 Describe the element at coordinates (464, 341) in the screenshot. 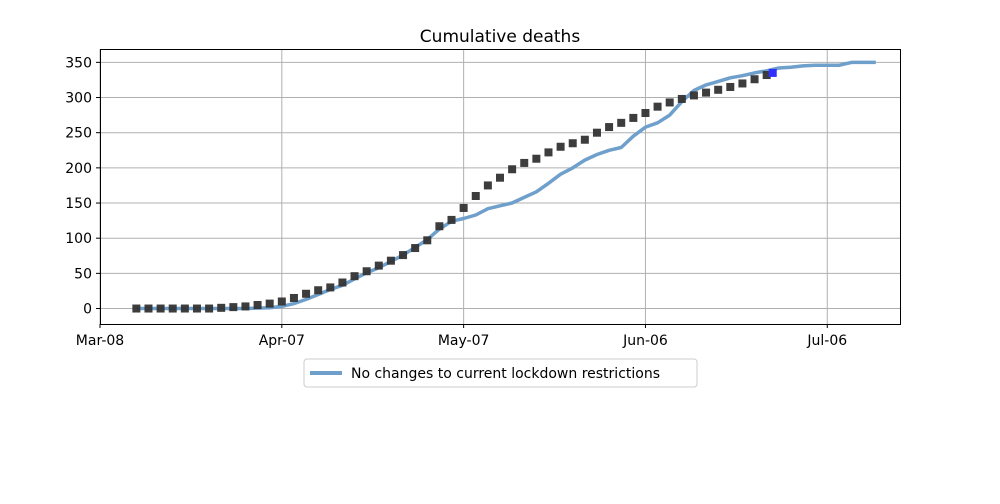

I see `x-tick-label: May-07` at that location.